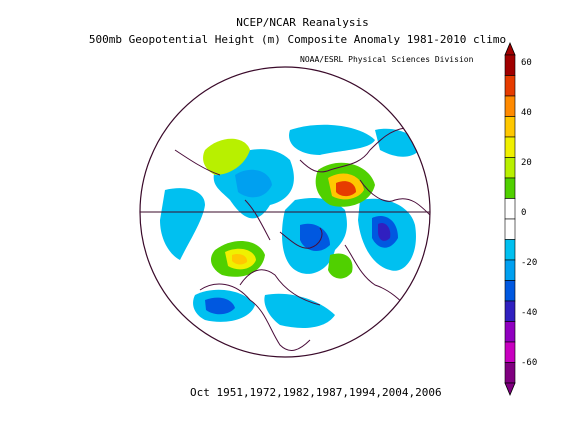 This screenshot has height=437, width=565. I want to click on positive-anomaly-areas, so click(289, 208).